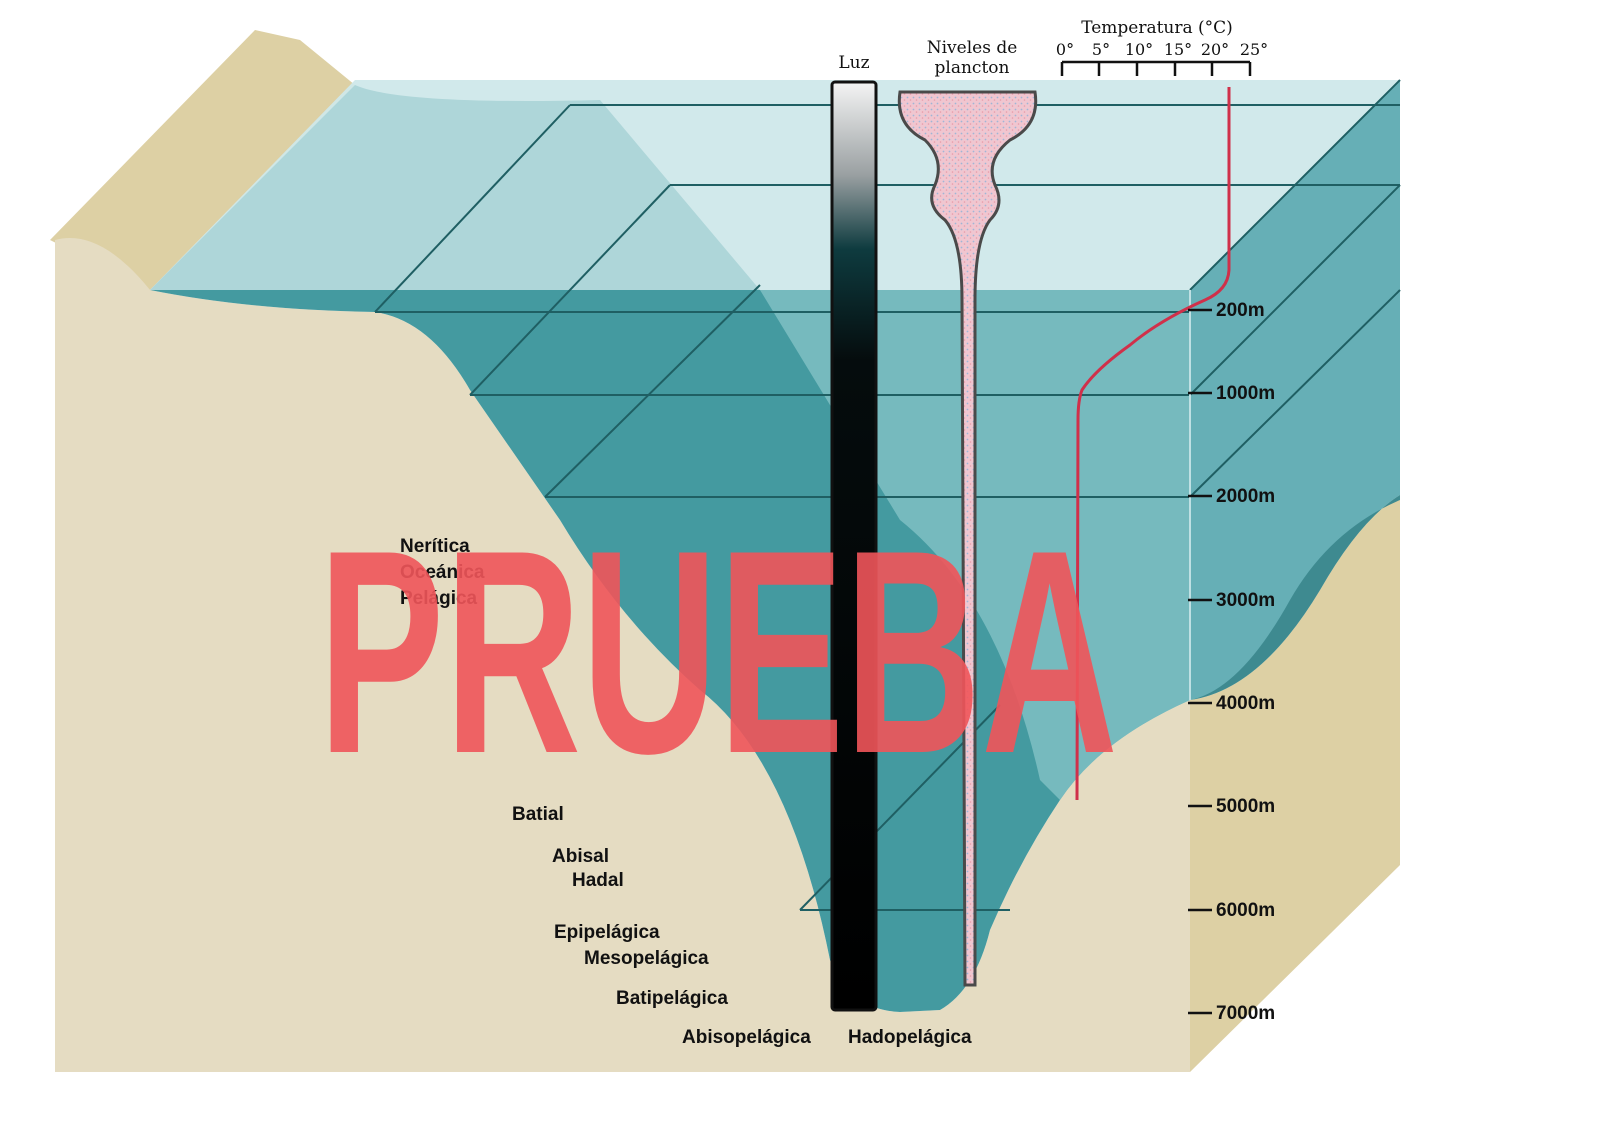 Image resolution: width=1600 pixels, height=1127 pixels. Describe the element at coordinates (455, 187) in the screenshot. I see `shelf-water` at that location.